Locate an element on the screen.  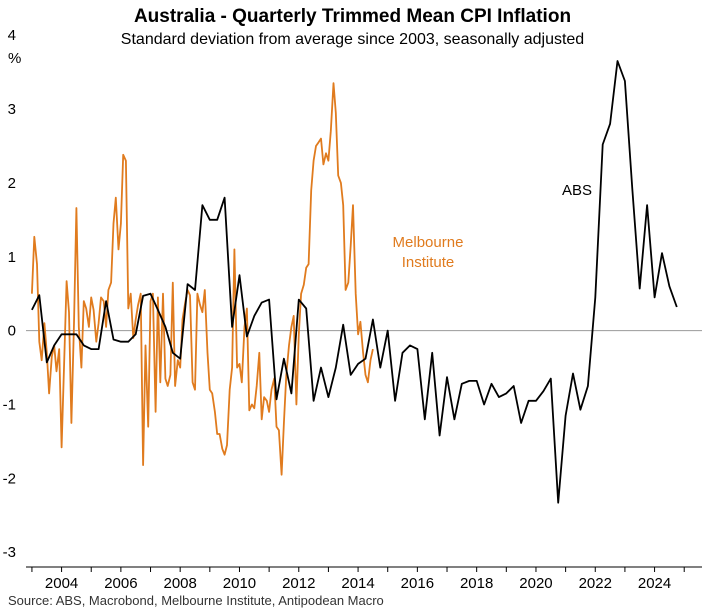
y-tick-label: 4 is located at coordinates (12, 35).